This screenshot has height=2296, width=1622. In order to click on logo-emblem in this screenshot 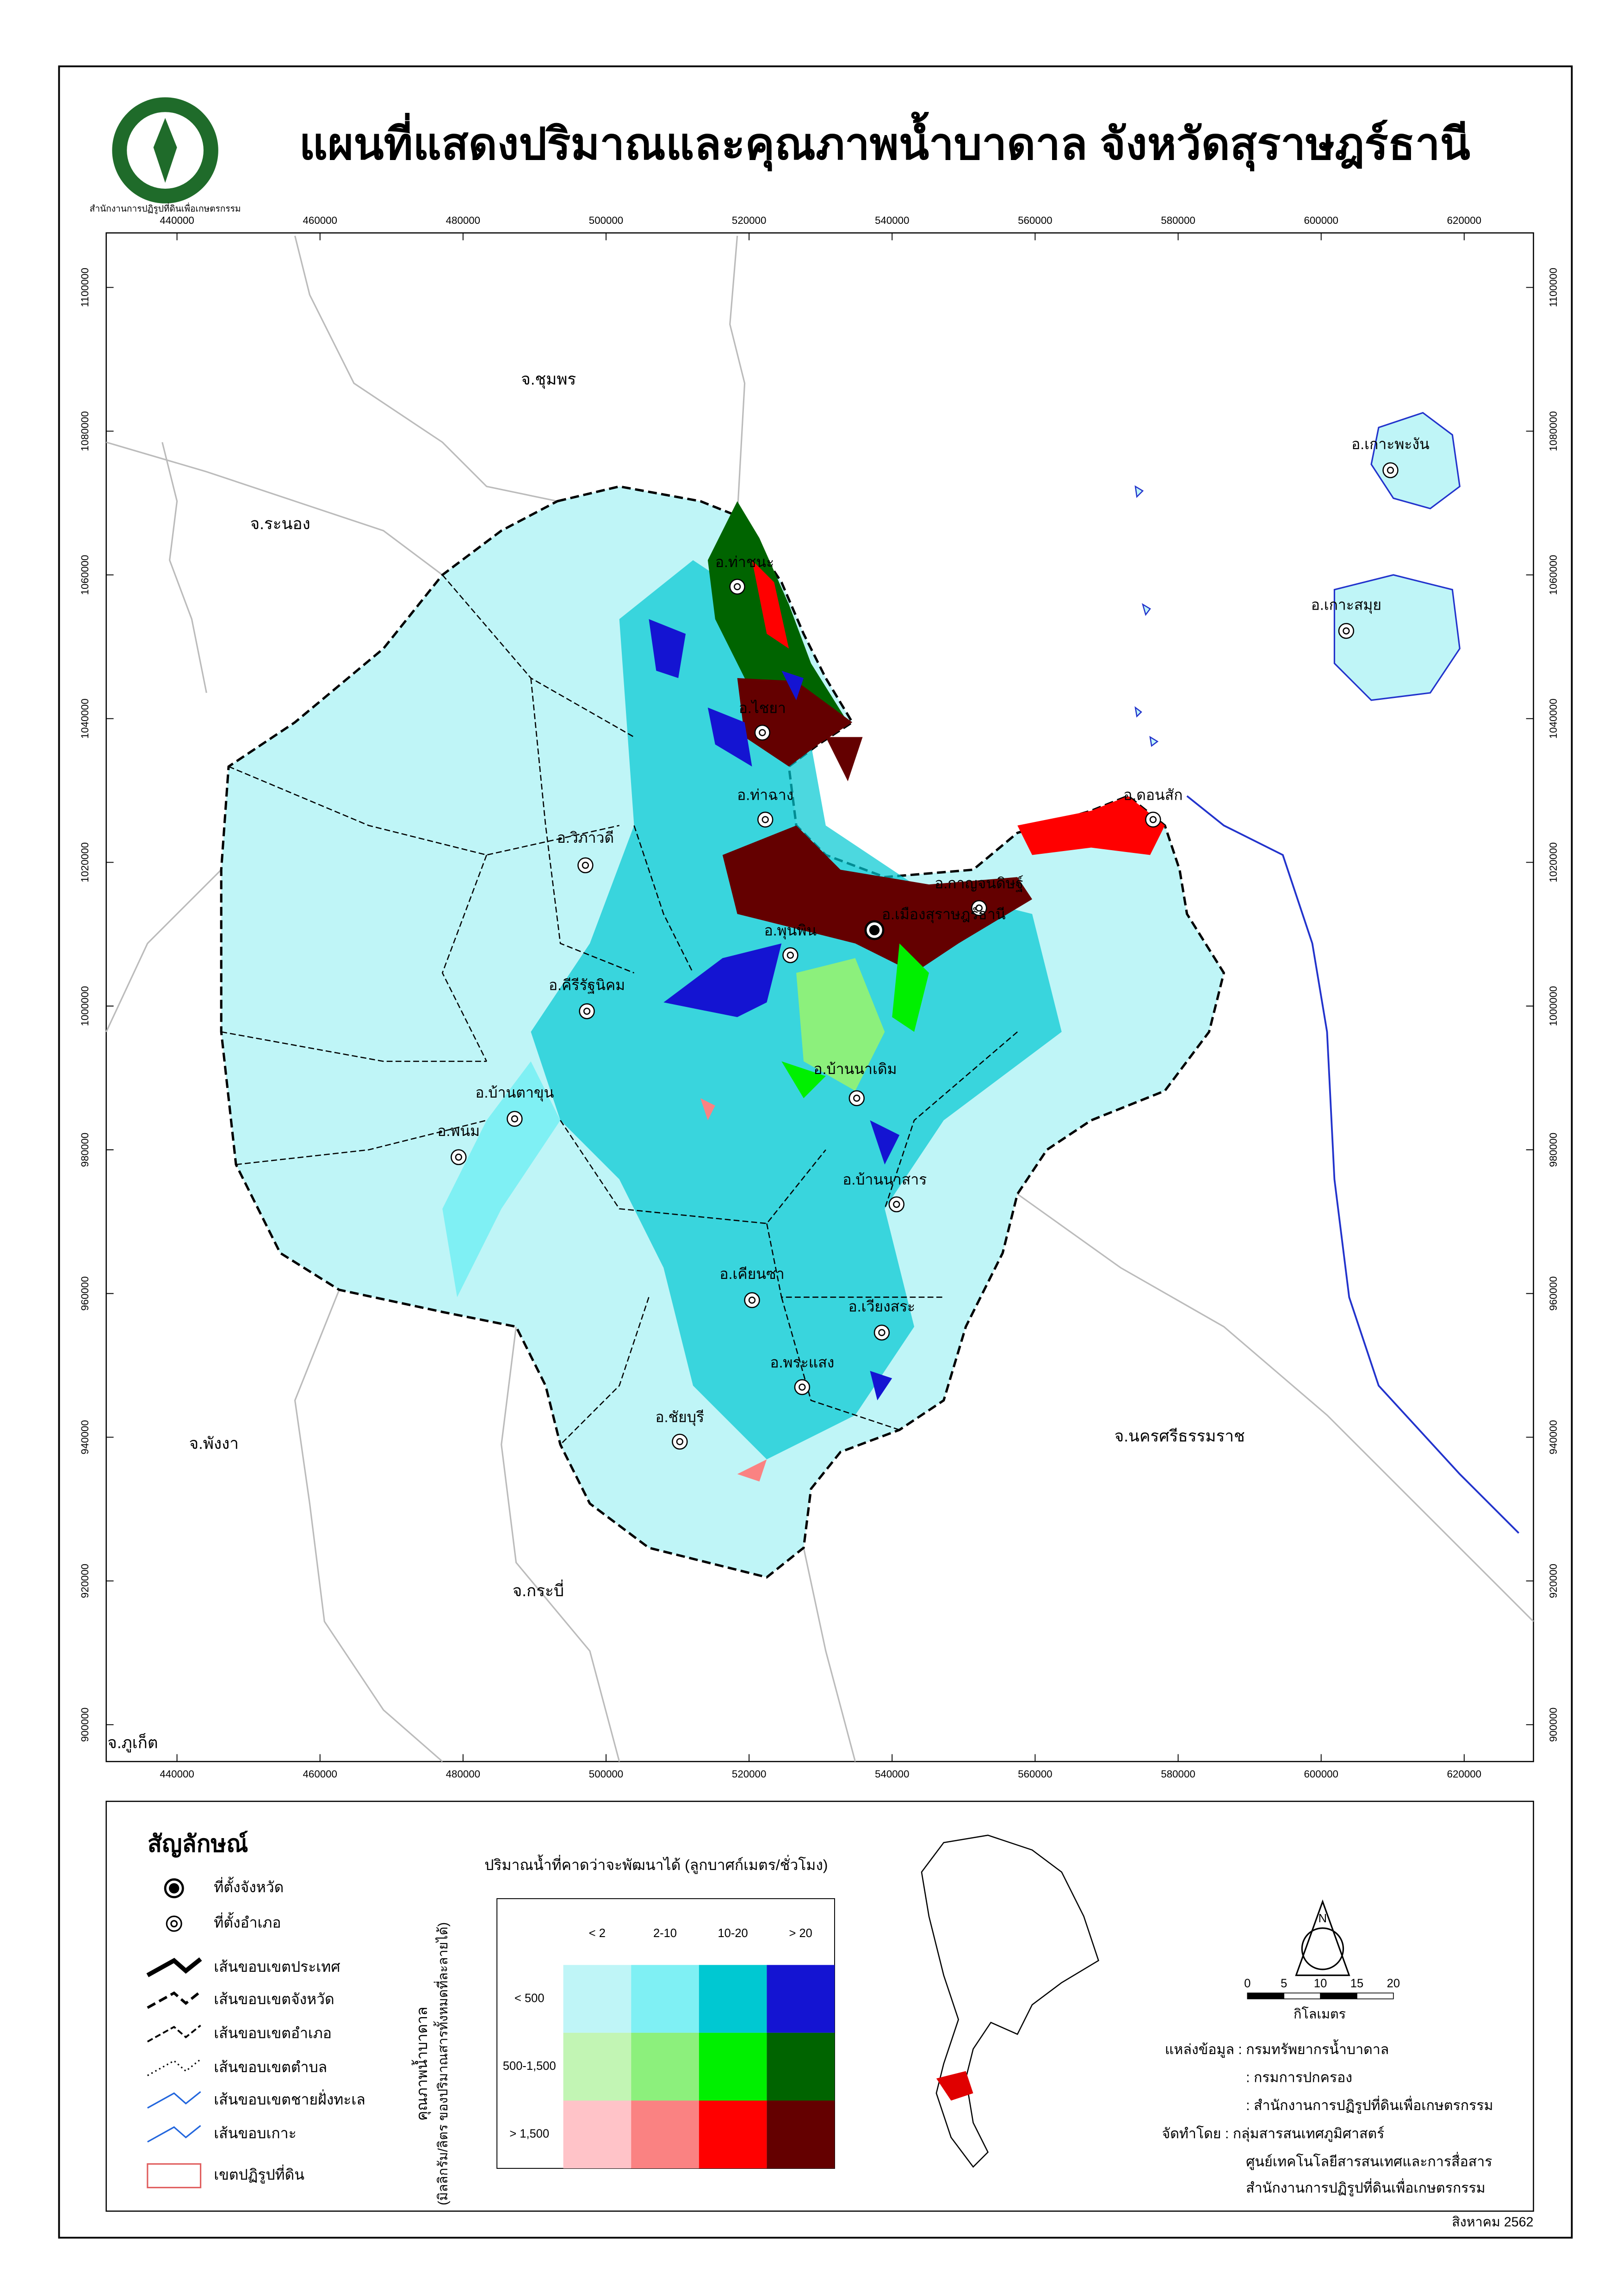, I will do `click(165, 150)`.